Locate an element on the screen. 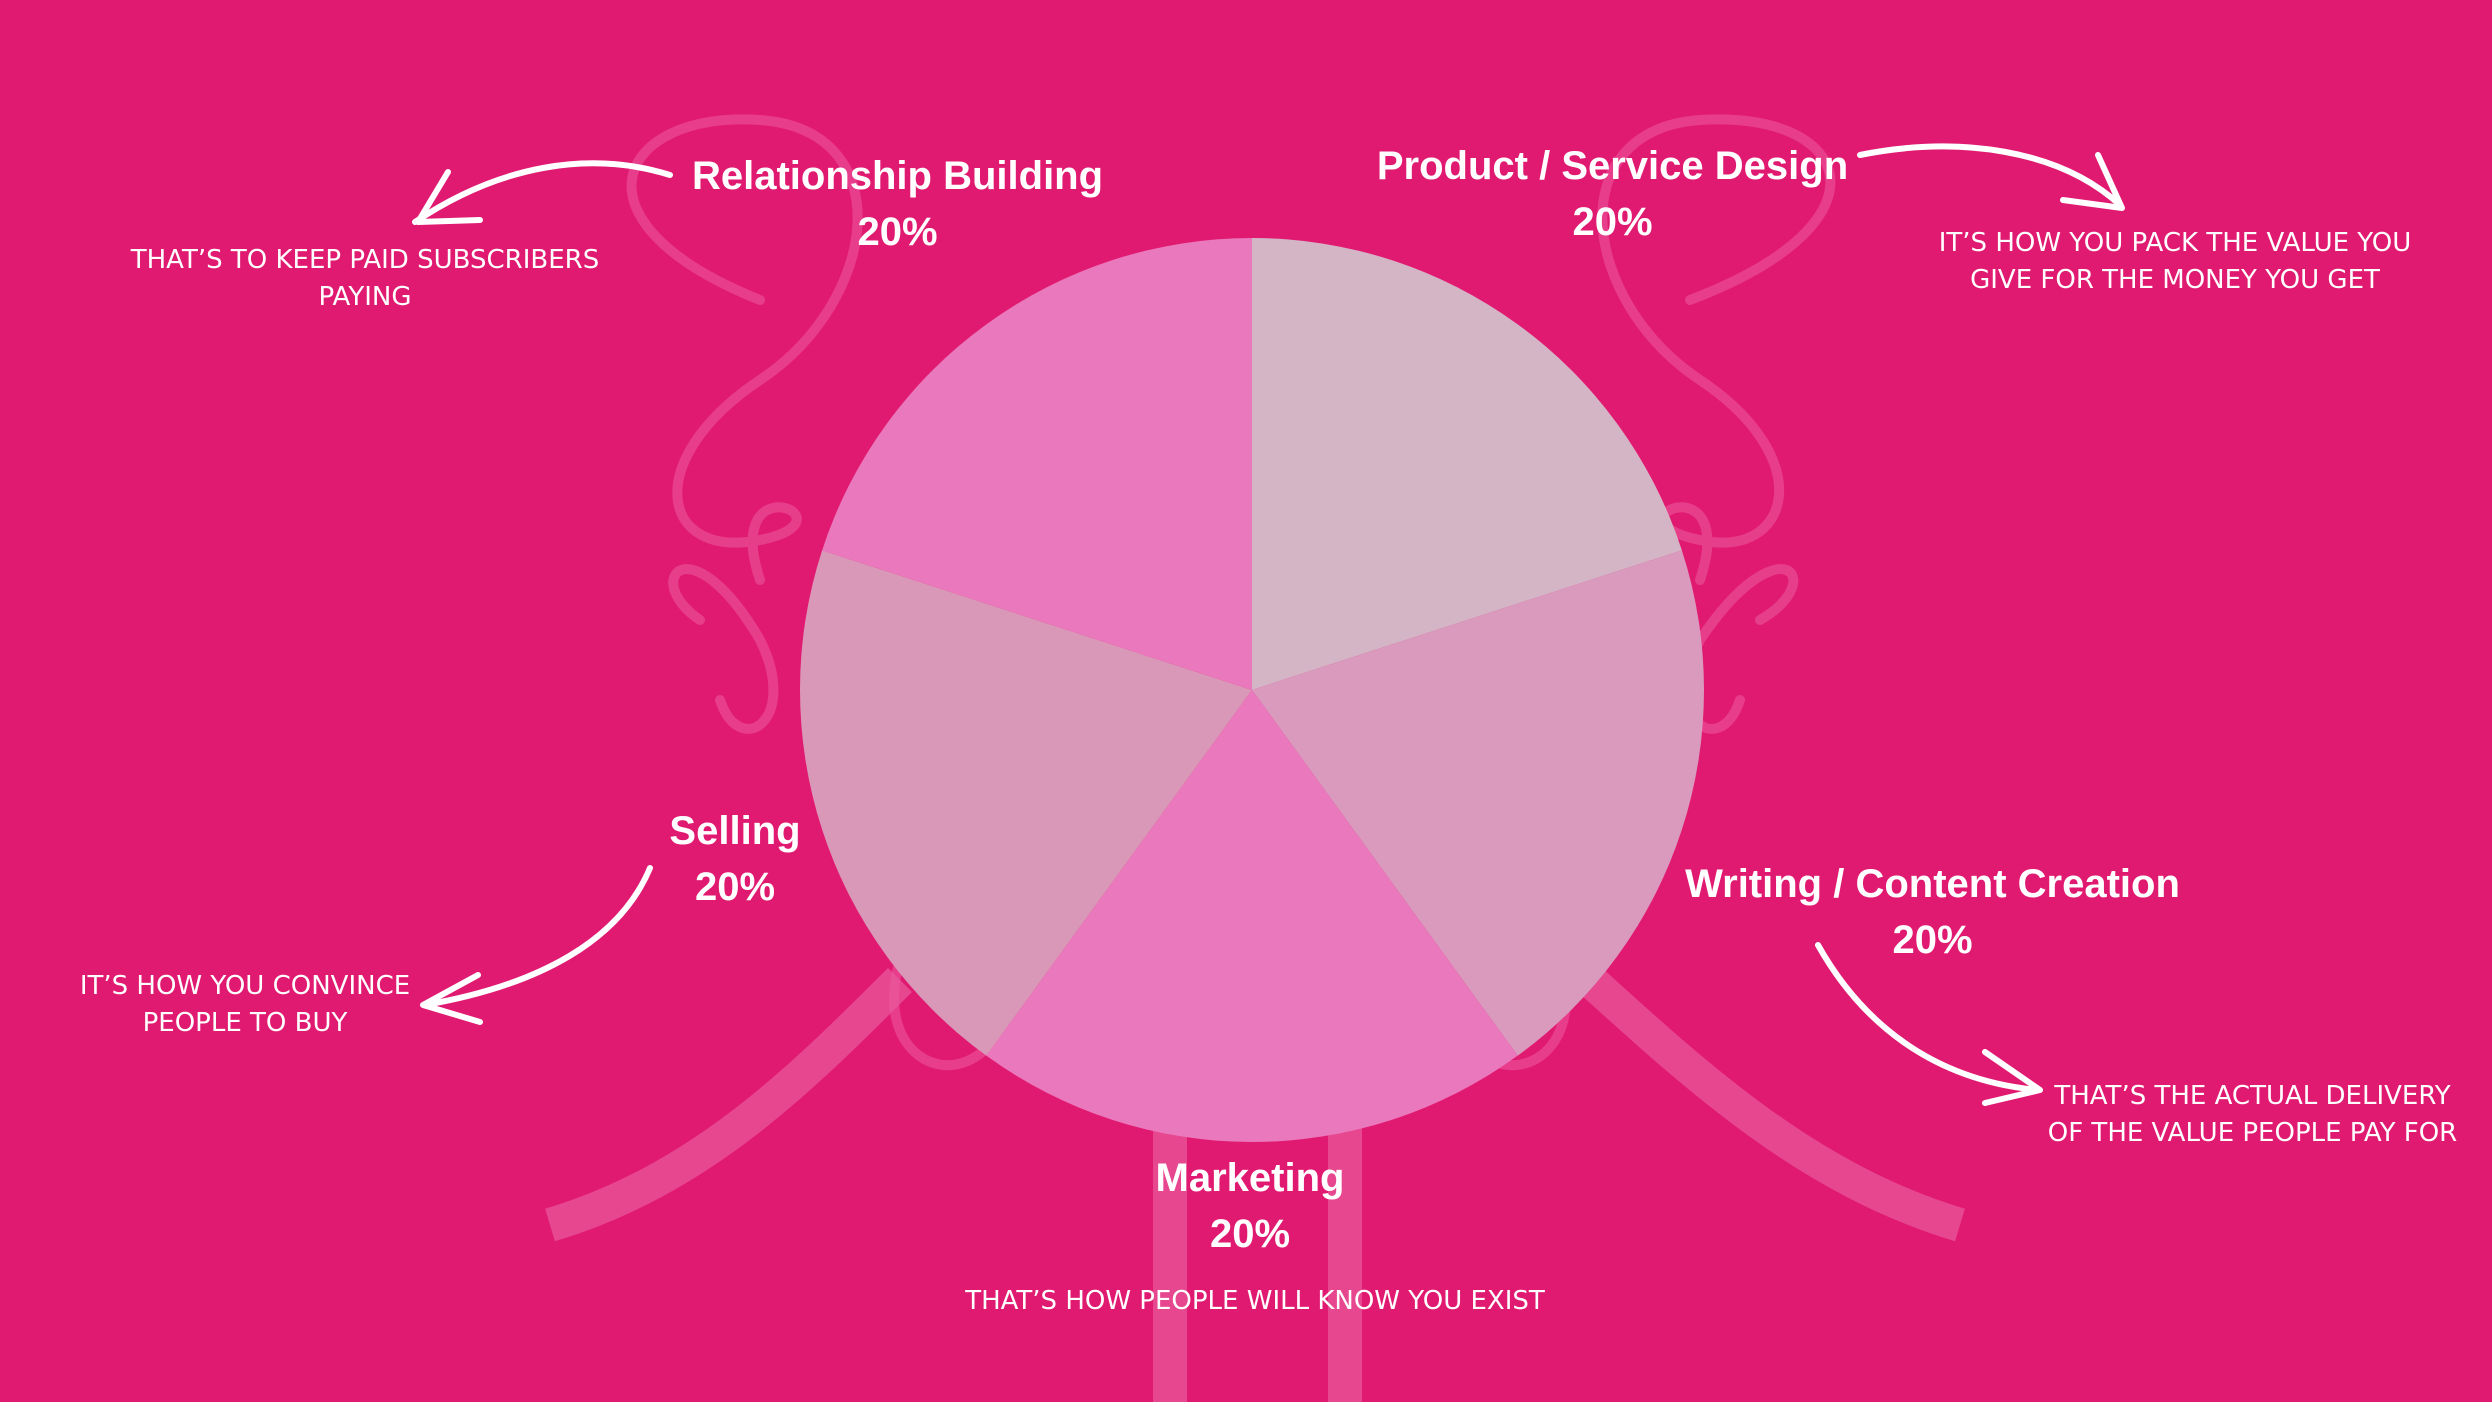  pie-slice-marketing is located at coordinates (1252, 916).